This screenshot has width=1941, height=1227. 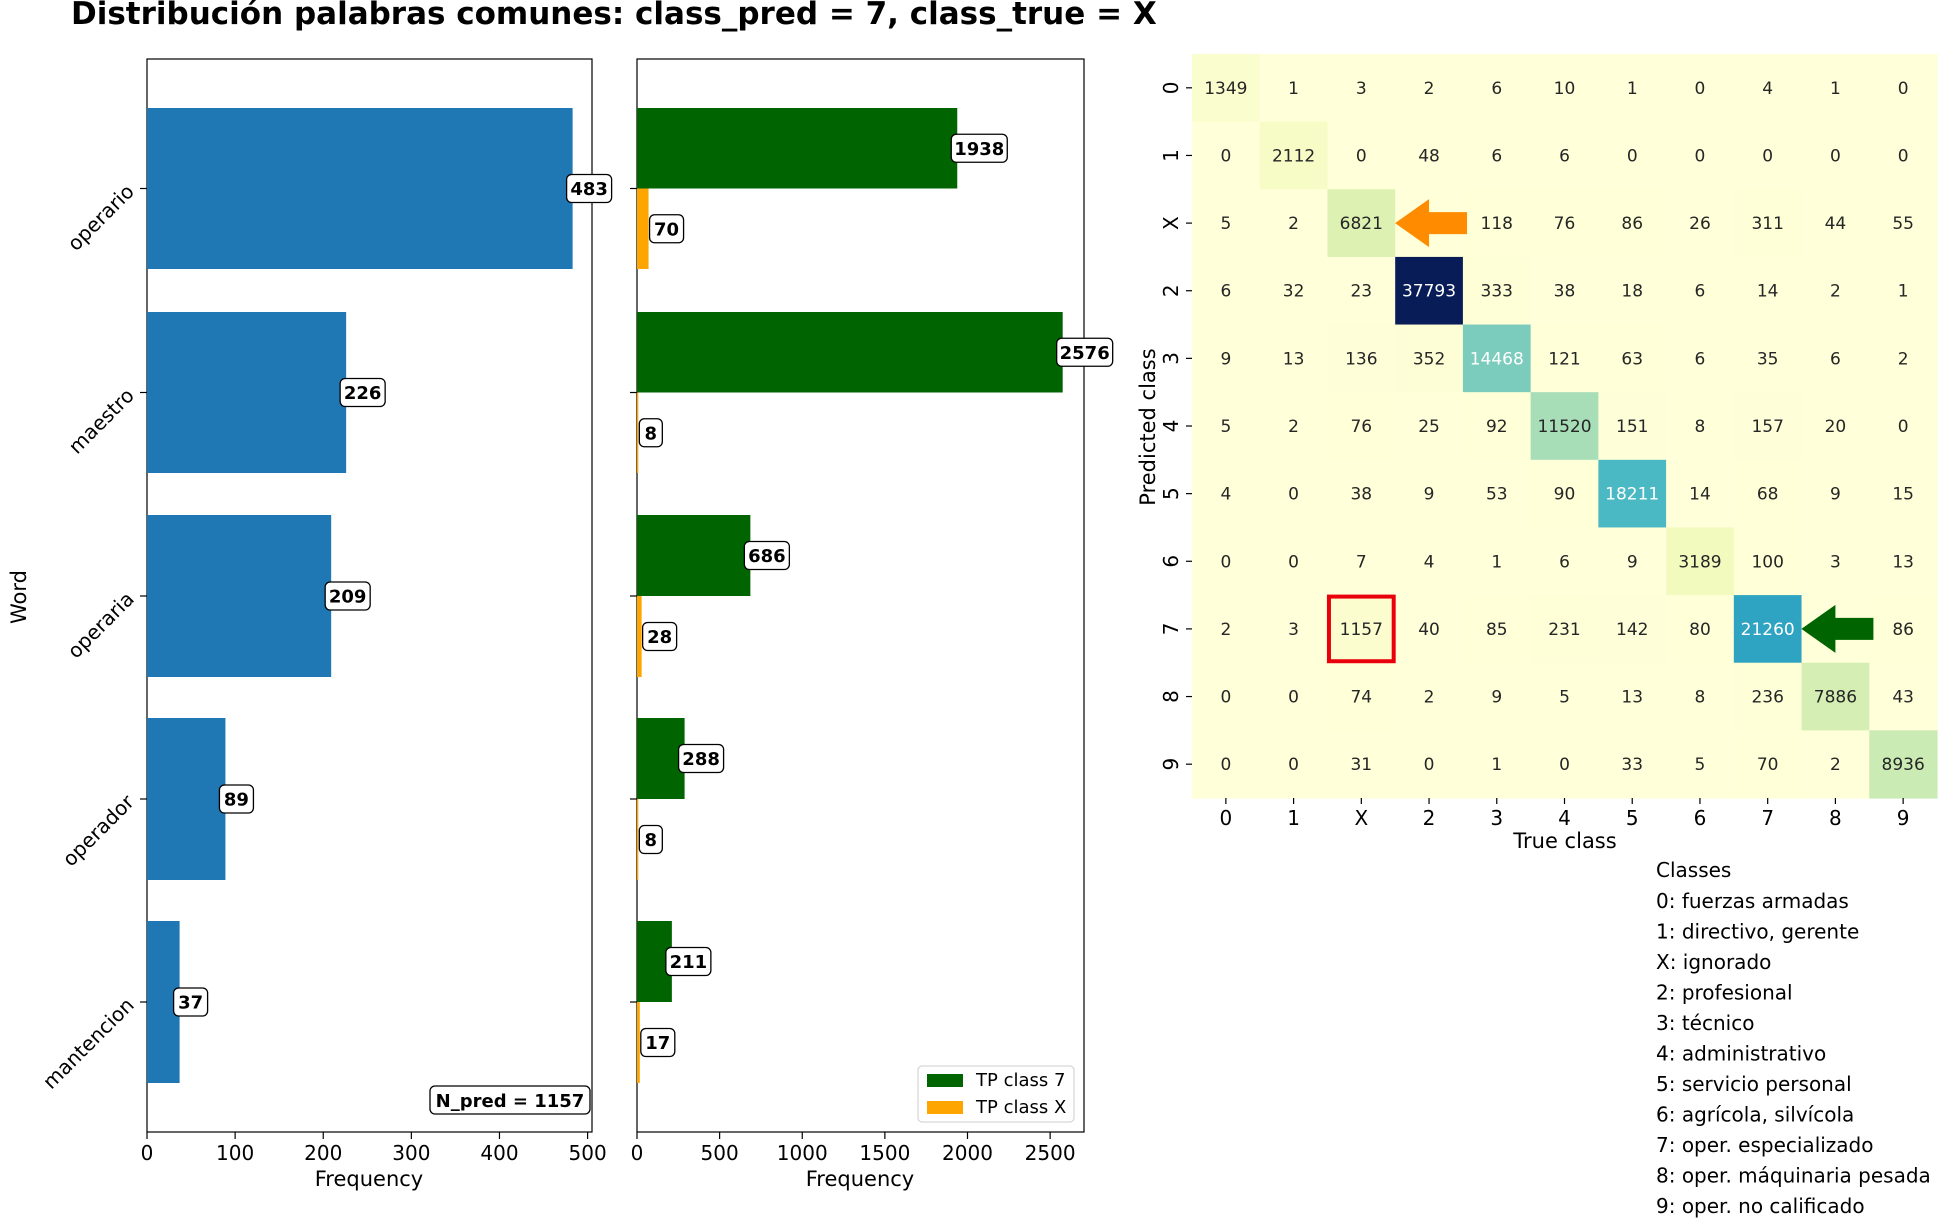 I want to click on heat-x-tick-6: 6, so click(x=1700, y=818).